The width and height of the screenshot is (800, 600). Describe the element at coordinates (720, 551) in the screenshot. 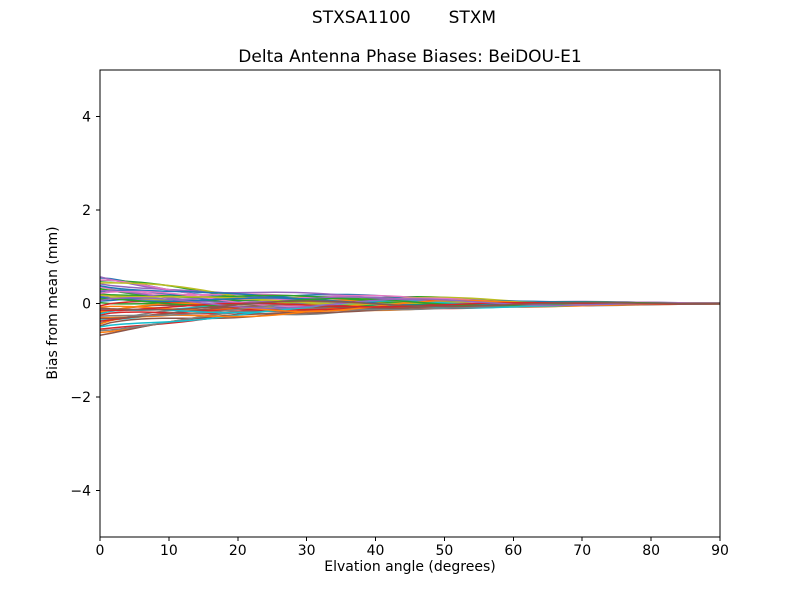

I see `x-tick-label: 90` at that location.